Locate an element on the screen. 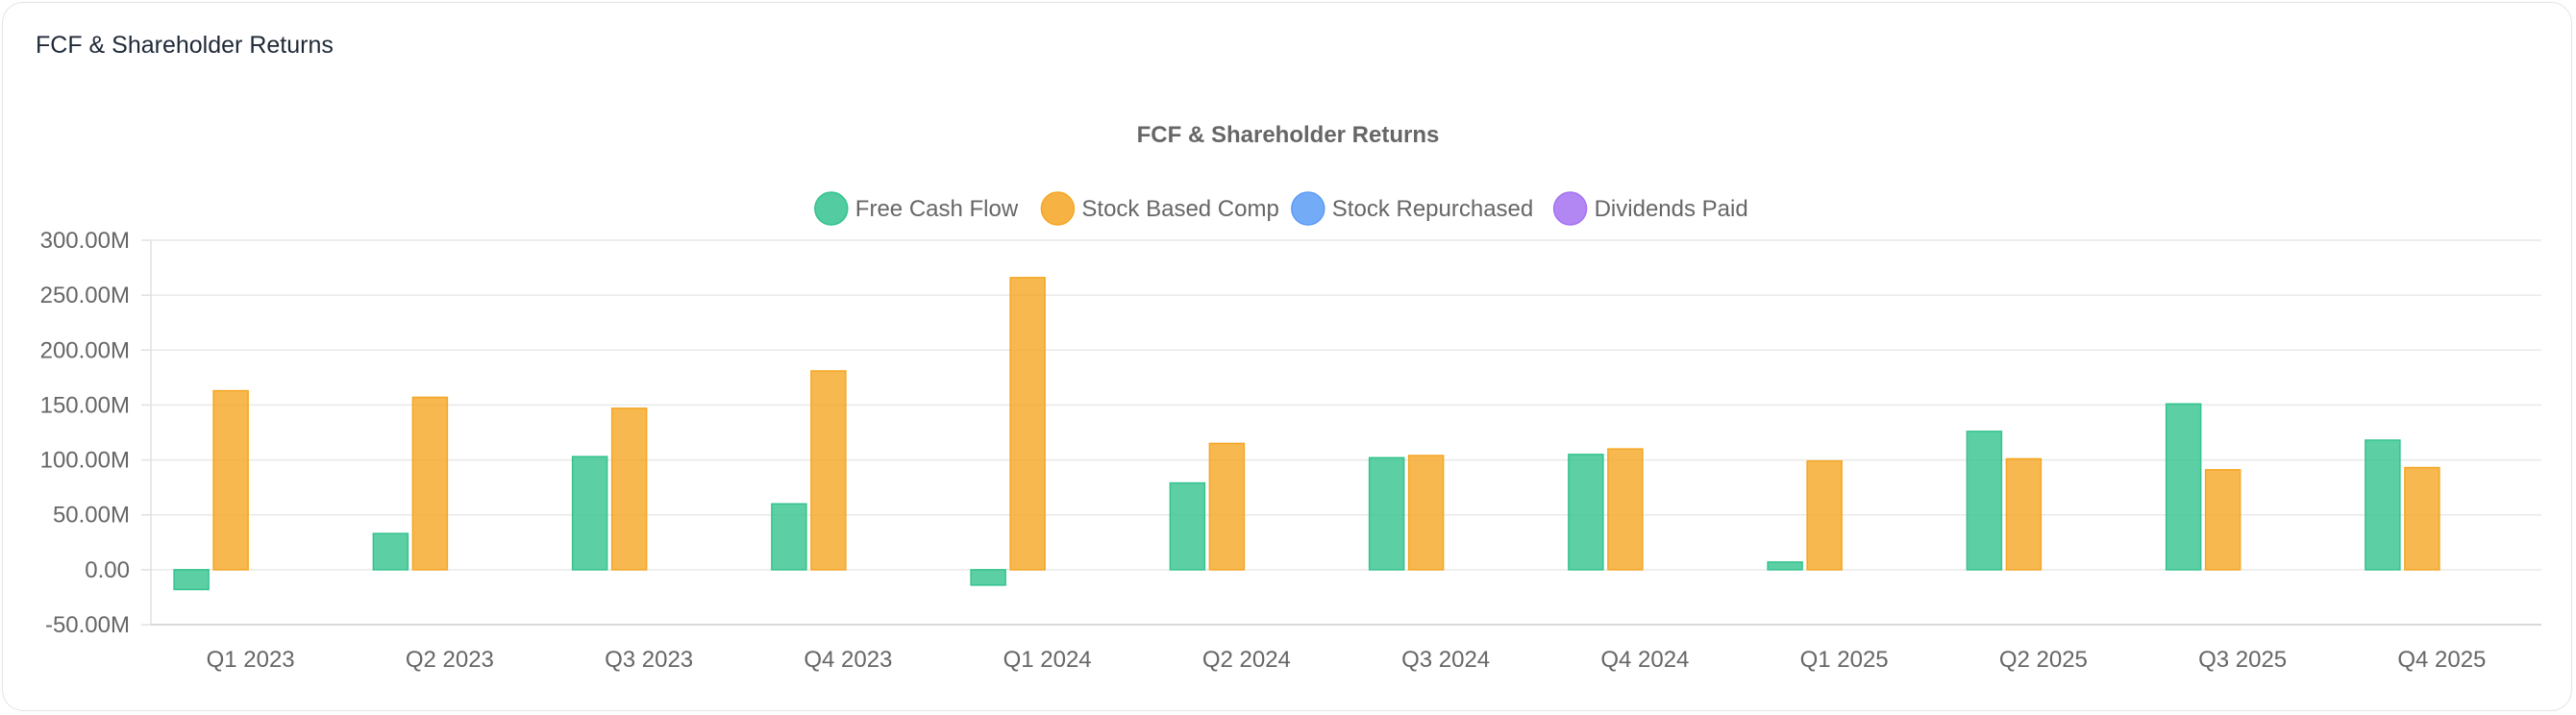  legend-label: Stock Based Comp is located at coordinates (1179, 209).